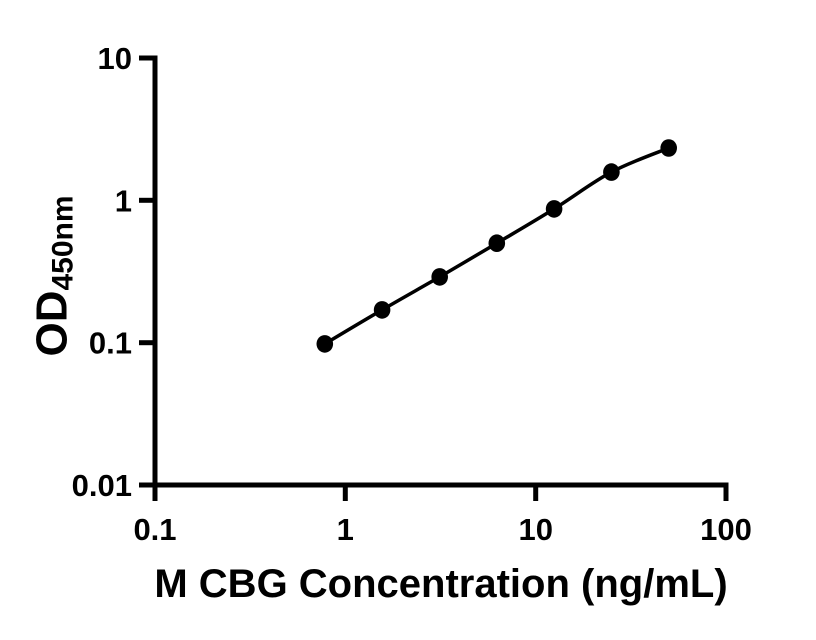  Describe the element at coordinates (726, 529) in the screenshot. I see `x-tick-label: 100` at that location.